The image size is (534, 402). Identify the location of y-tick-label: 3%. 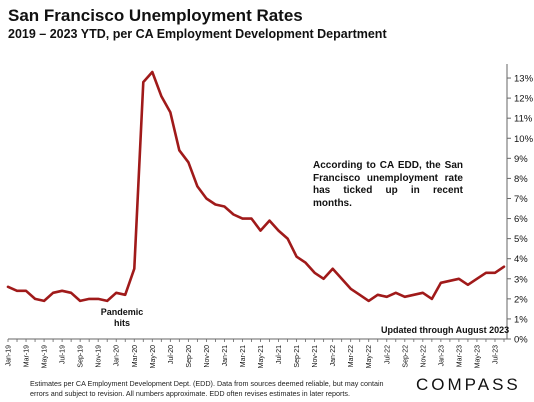
(521, 279).